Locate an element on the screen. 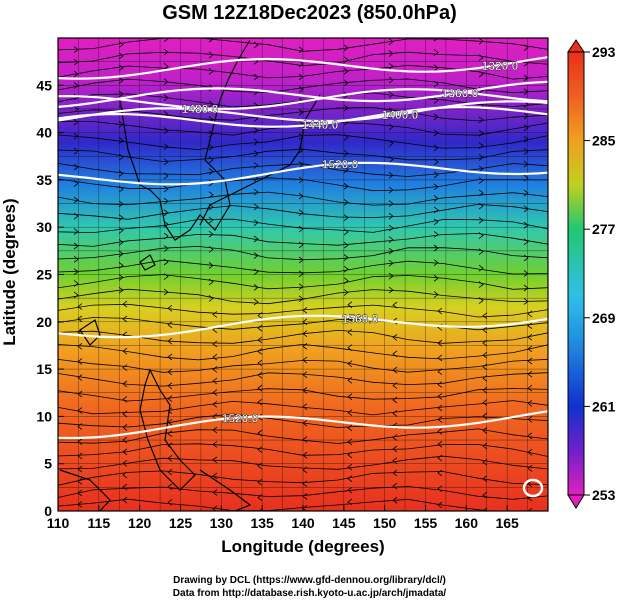 Image resolution: width=619 pixels, height=605 pixels. colorbar-tick-label: 269 is located at coordinates (604, 318).